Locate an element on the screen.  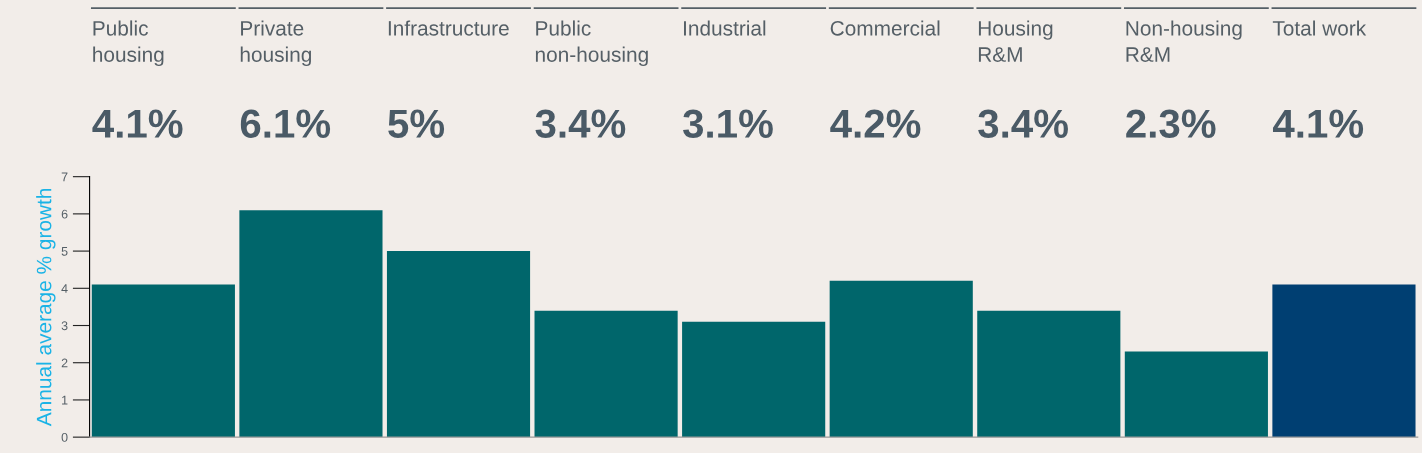
text: 5% is located at coordinates (416, 123).